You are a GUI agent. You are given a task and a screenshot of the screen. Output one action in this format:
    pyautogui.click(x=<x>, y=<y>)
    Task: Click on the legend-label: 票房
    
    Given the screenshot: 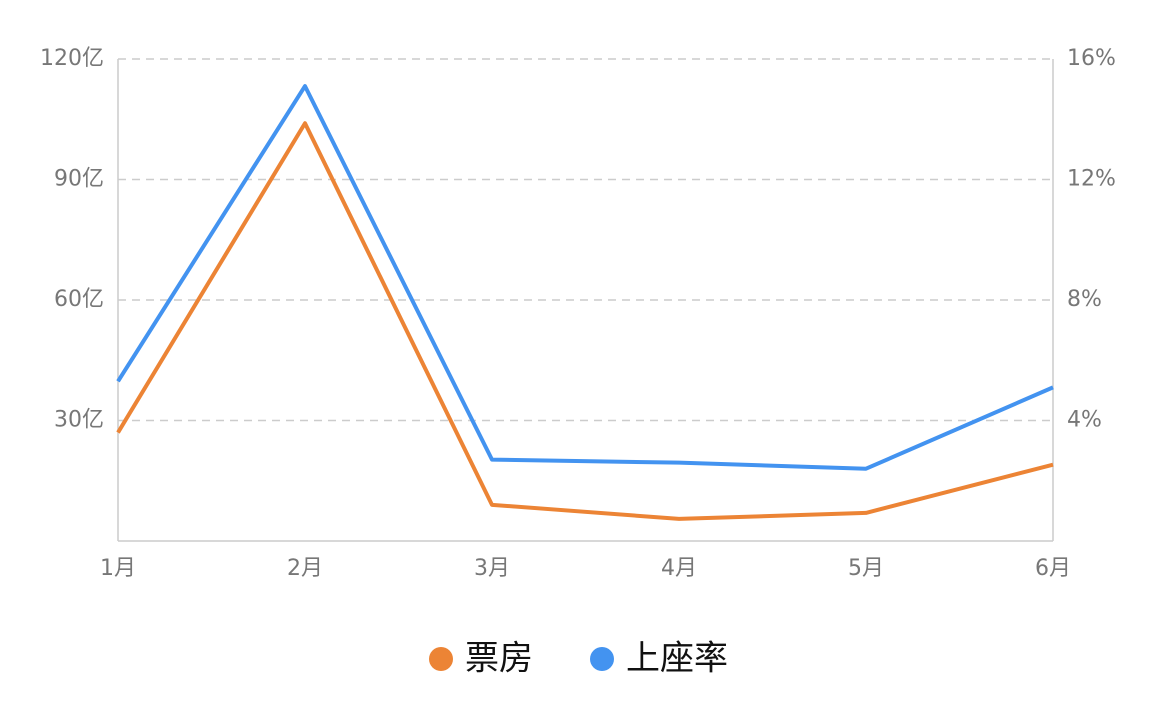 What is the action you would take?
    pyautogui.click(x=499, y=659)
    